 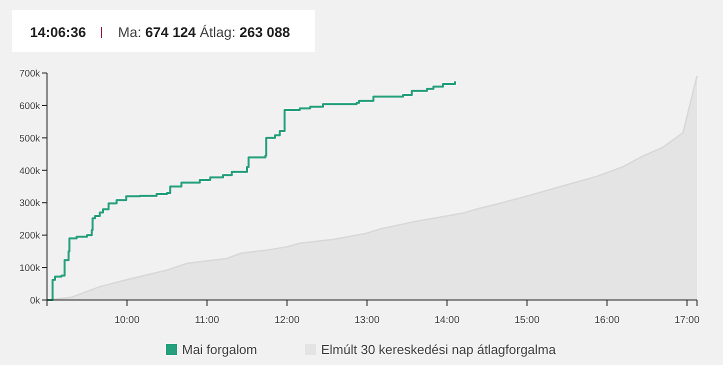 What do you see at coordinates (607, 320) in the screenshot?
I see `x-tick-label: 16:00` at bounding box center [607, 320].